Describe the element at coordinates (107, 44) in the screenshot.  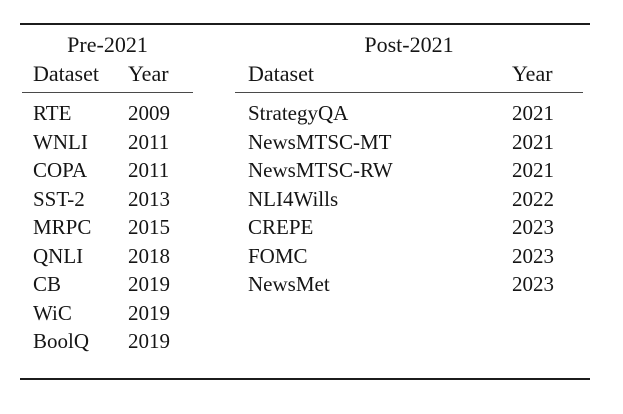
I see `group-title-pre-2021: Pre-2021` at that location.